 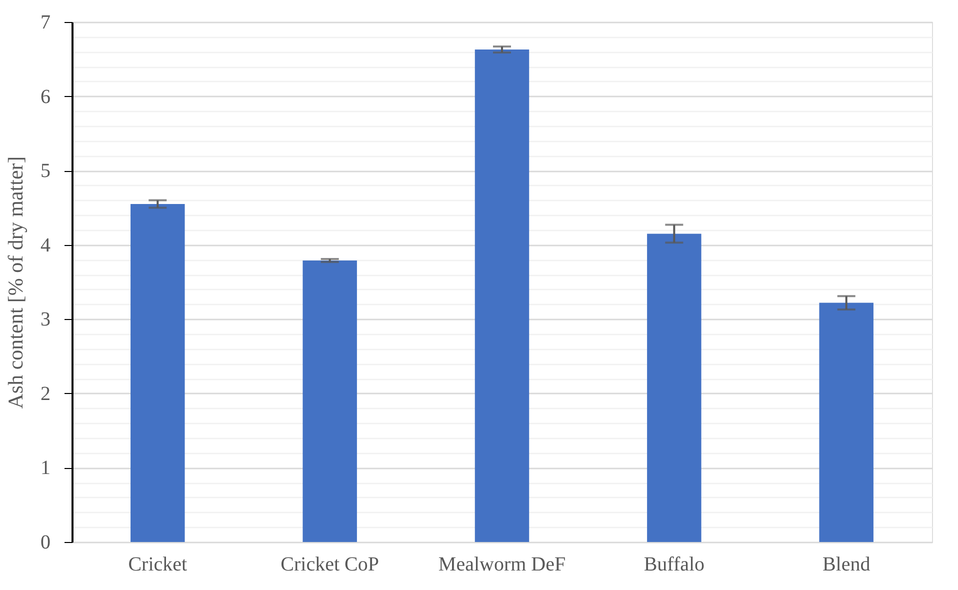 I want to click on x-tick-label: Mealworm DeF, so click(x=502, y=565).